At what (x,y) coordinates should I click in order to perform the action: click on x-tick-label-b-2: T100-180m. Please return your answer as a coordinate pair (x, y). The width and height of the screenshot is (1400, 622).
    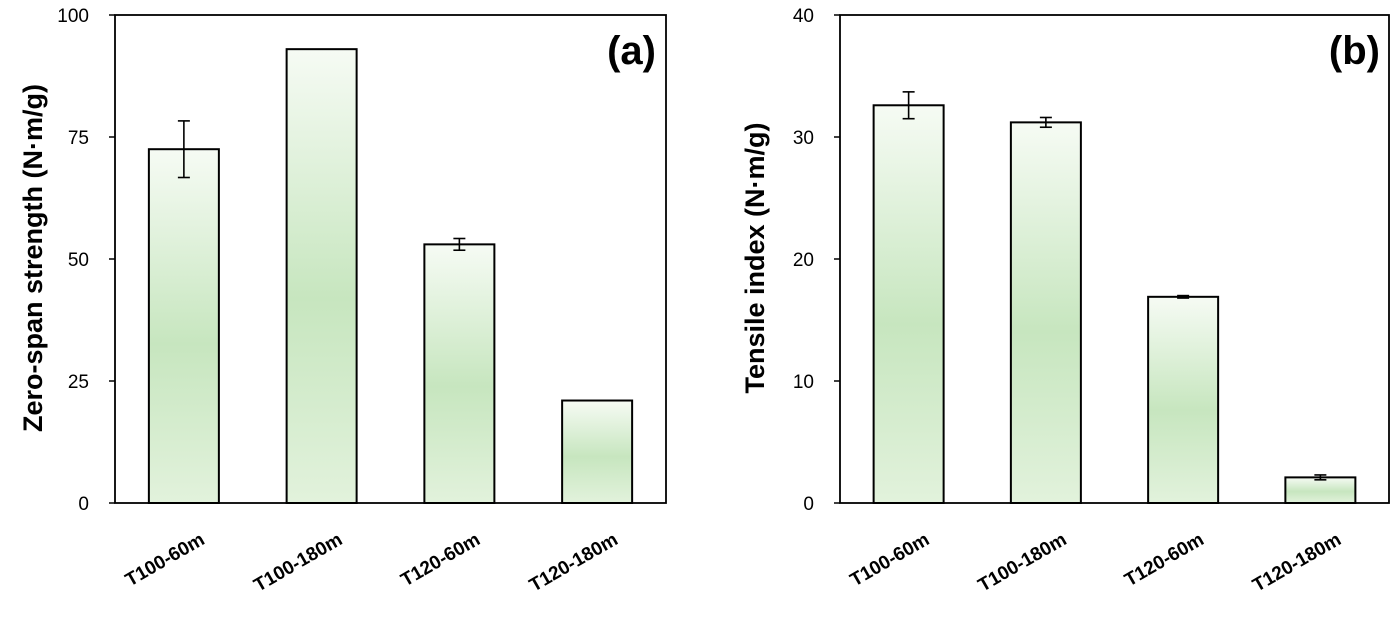
    Looking at the image, I should click on (1023, 562).